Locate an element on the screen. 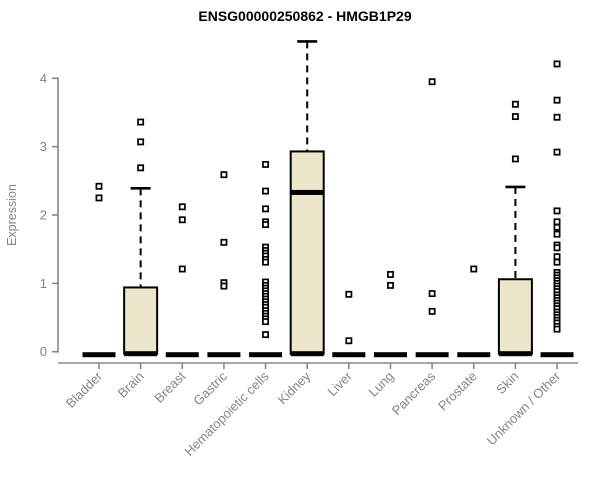 The width and height of the screenshot is (600, 500). boxplot-hematopoietic-cells is located at coordinates (266, 259).